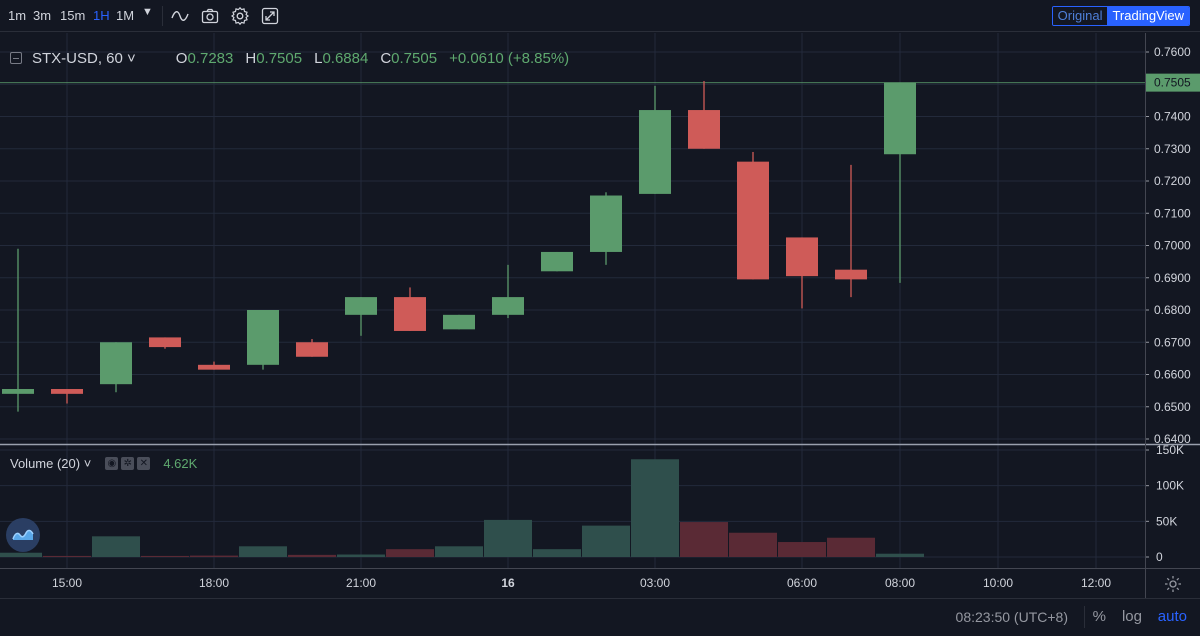 This screenshot has width=1200, height=636. Describe the element at coordinates (77, 58) in the screenshot. I see `symbol-name: STX-USD, 60` at that location.